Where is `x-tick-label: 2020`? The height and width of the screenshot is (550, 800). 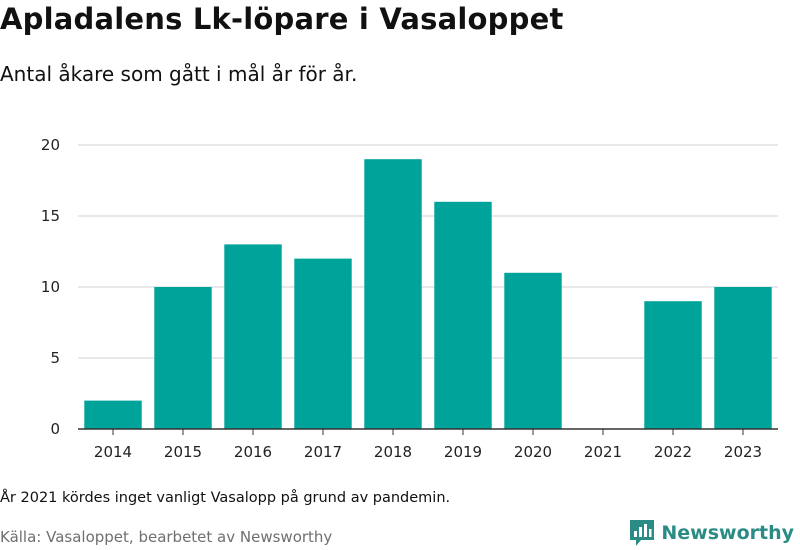
x-tick-label: 2020 is located at coordinates (533, 452).